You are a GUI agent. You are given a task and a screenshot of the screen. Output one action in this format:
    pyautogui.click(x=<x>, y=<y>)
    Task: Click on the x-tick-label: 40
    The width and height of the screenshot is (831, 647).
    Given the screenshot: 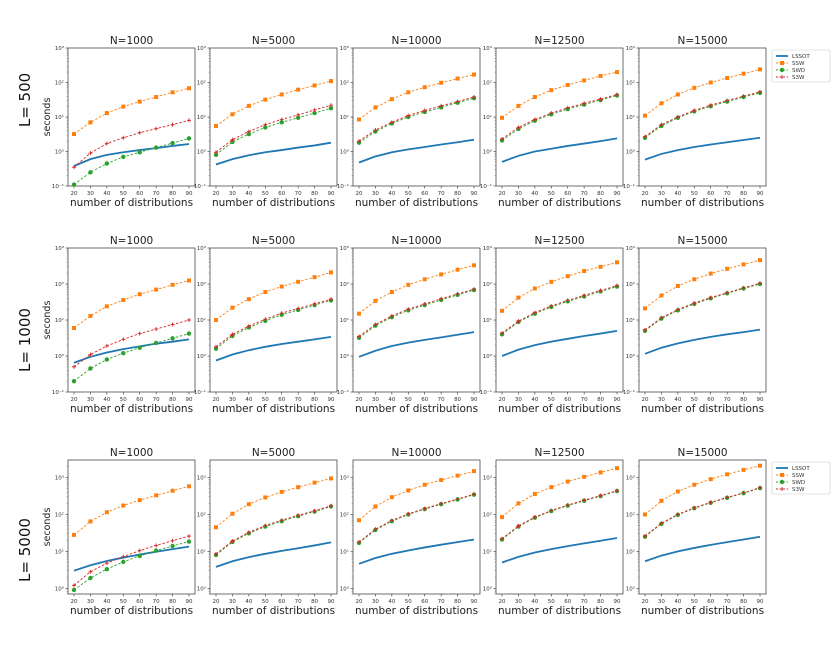 What is the action you would take?
    pyautogui.click(x=534, y=400)
    